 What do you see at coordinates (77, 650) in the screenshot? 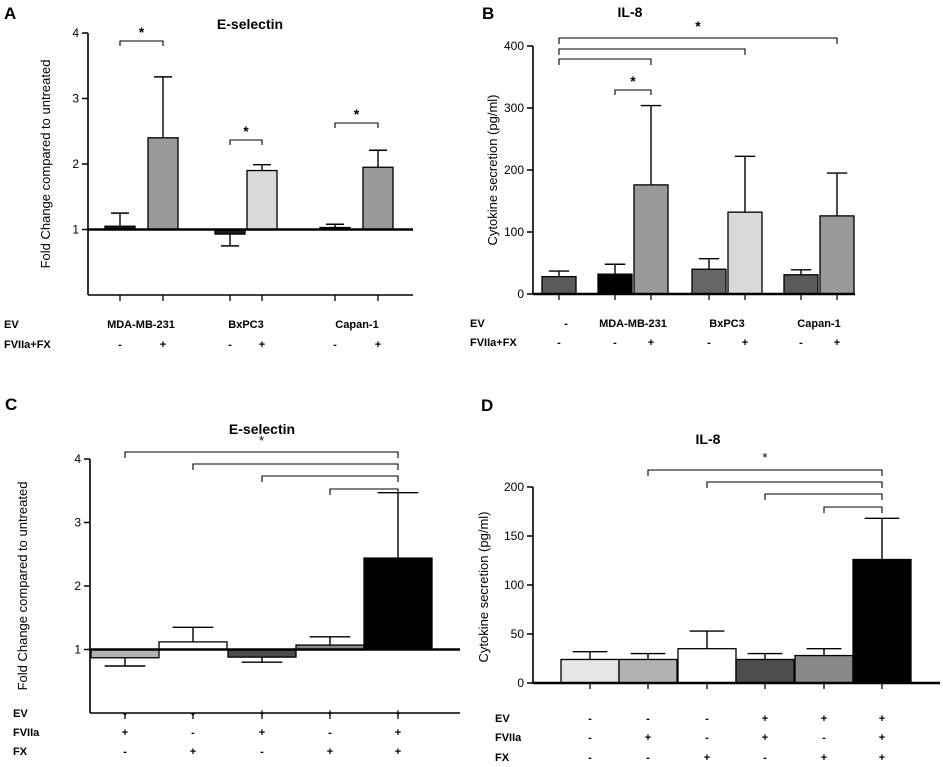
I see `y-tick-label: 1` at bounding box center [77, 650].